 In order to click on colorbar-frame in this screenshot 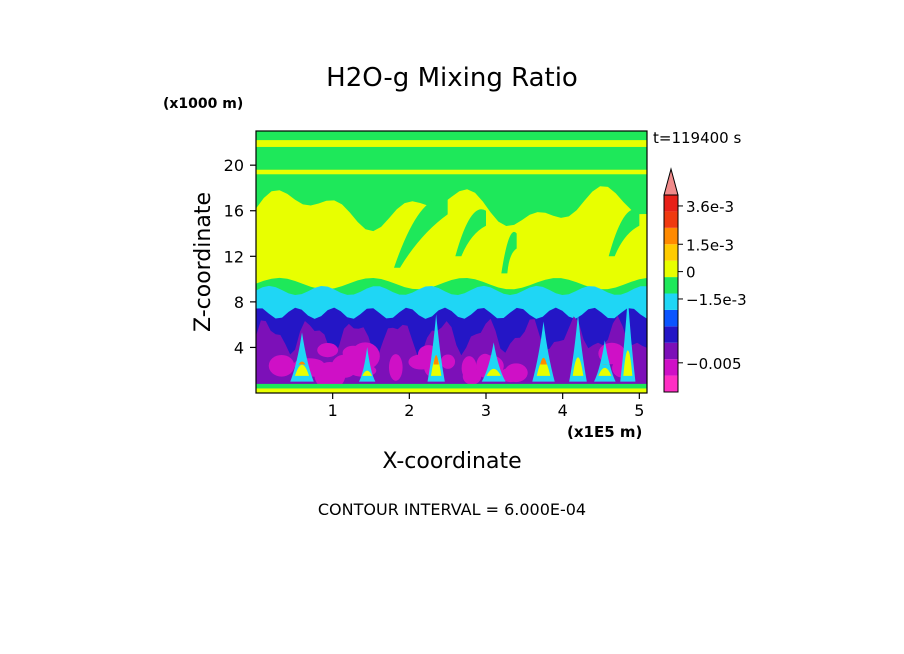, I will do `click(671, 293)`.